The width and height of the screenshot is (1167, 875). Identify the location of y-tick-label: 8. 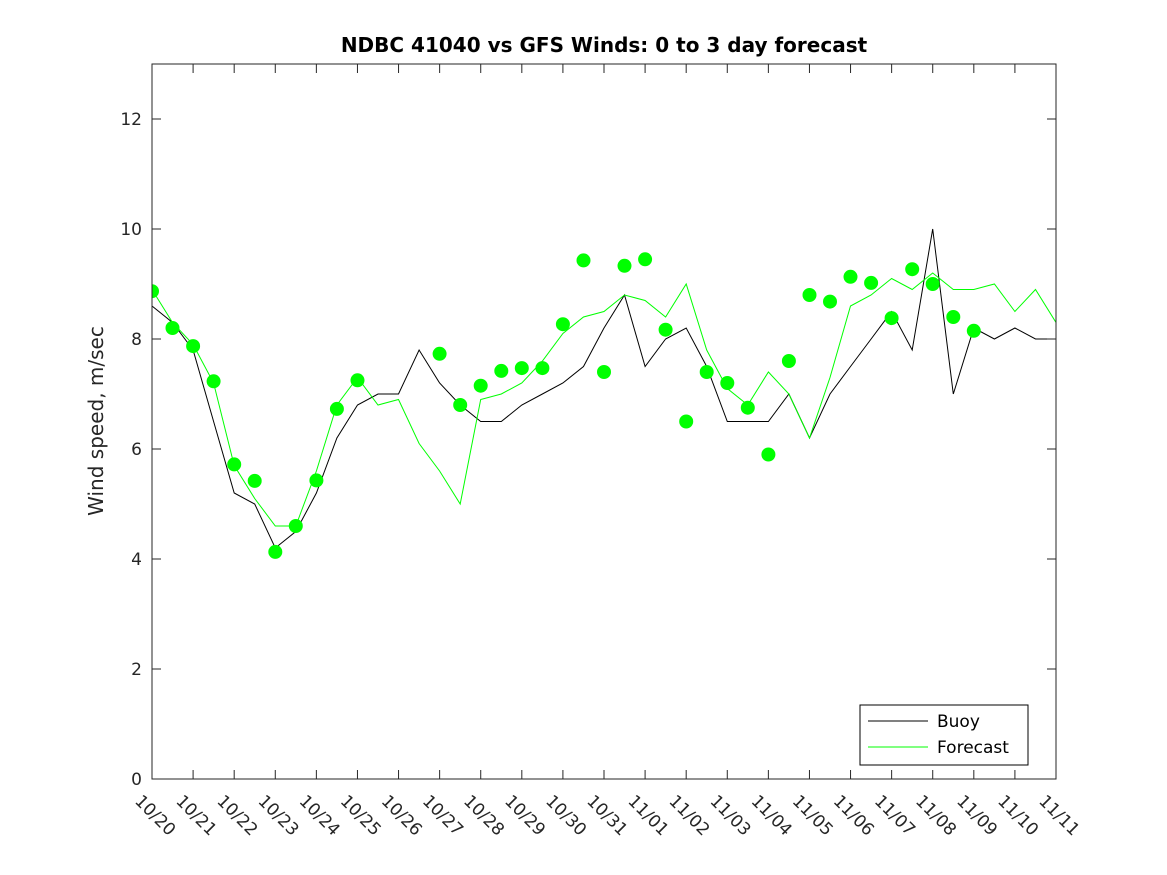
(136, 340).